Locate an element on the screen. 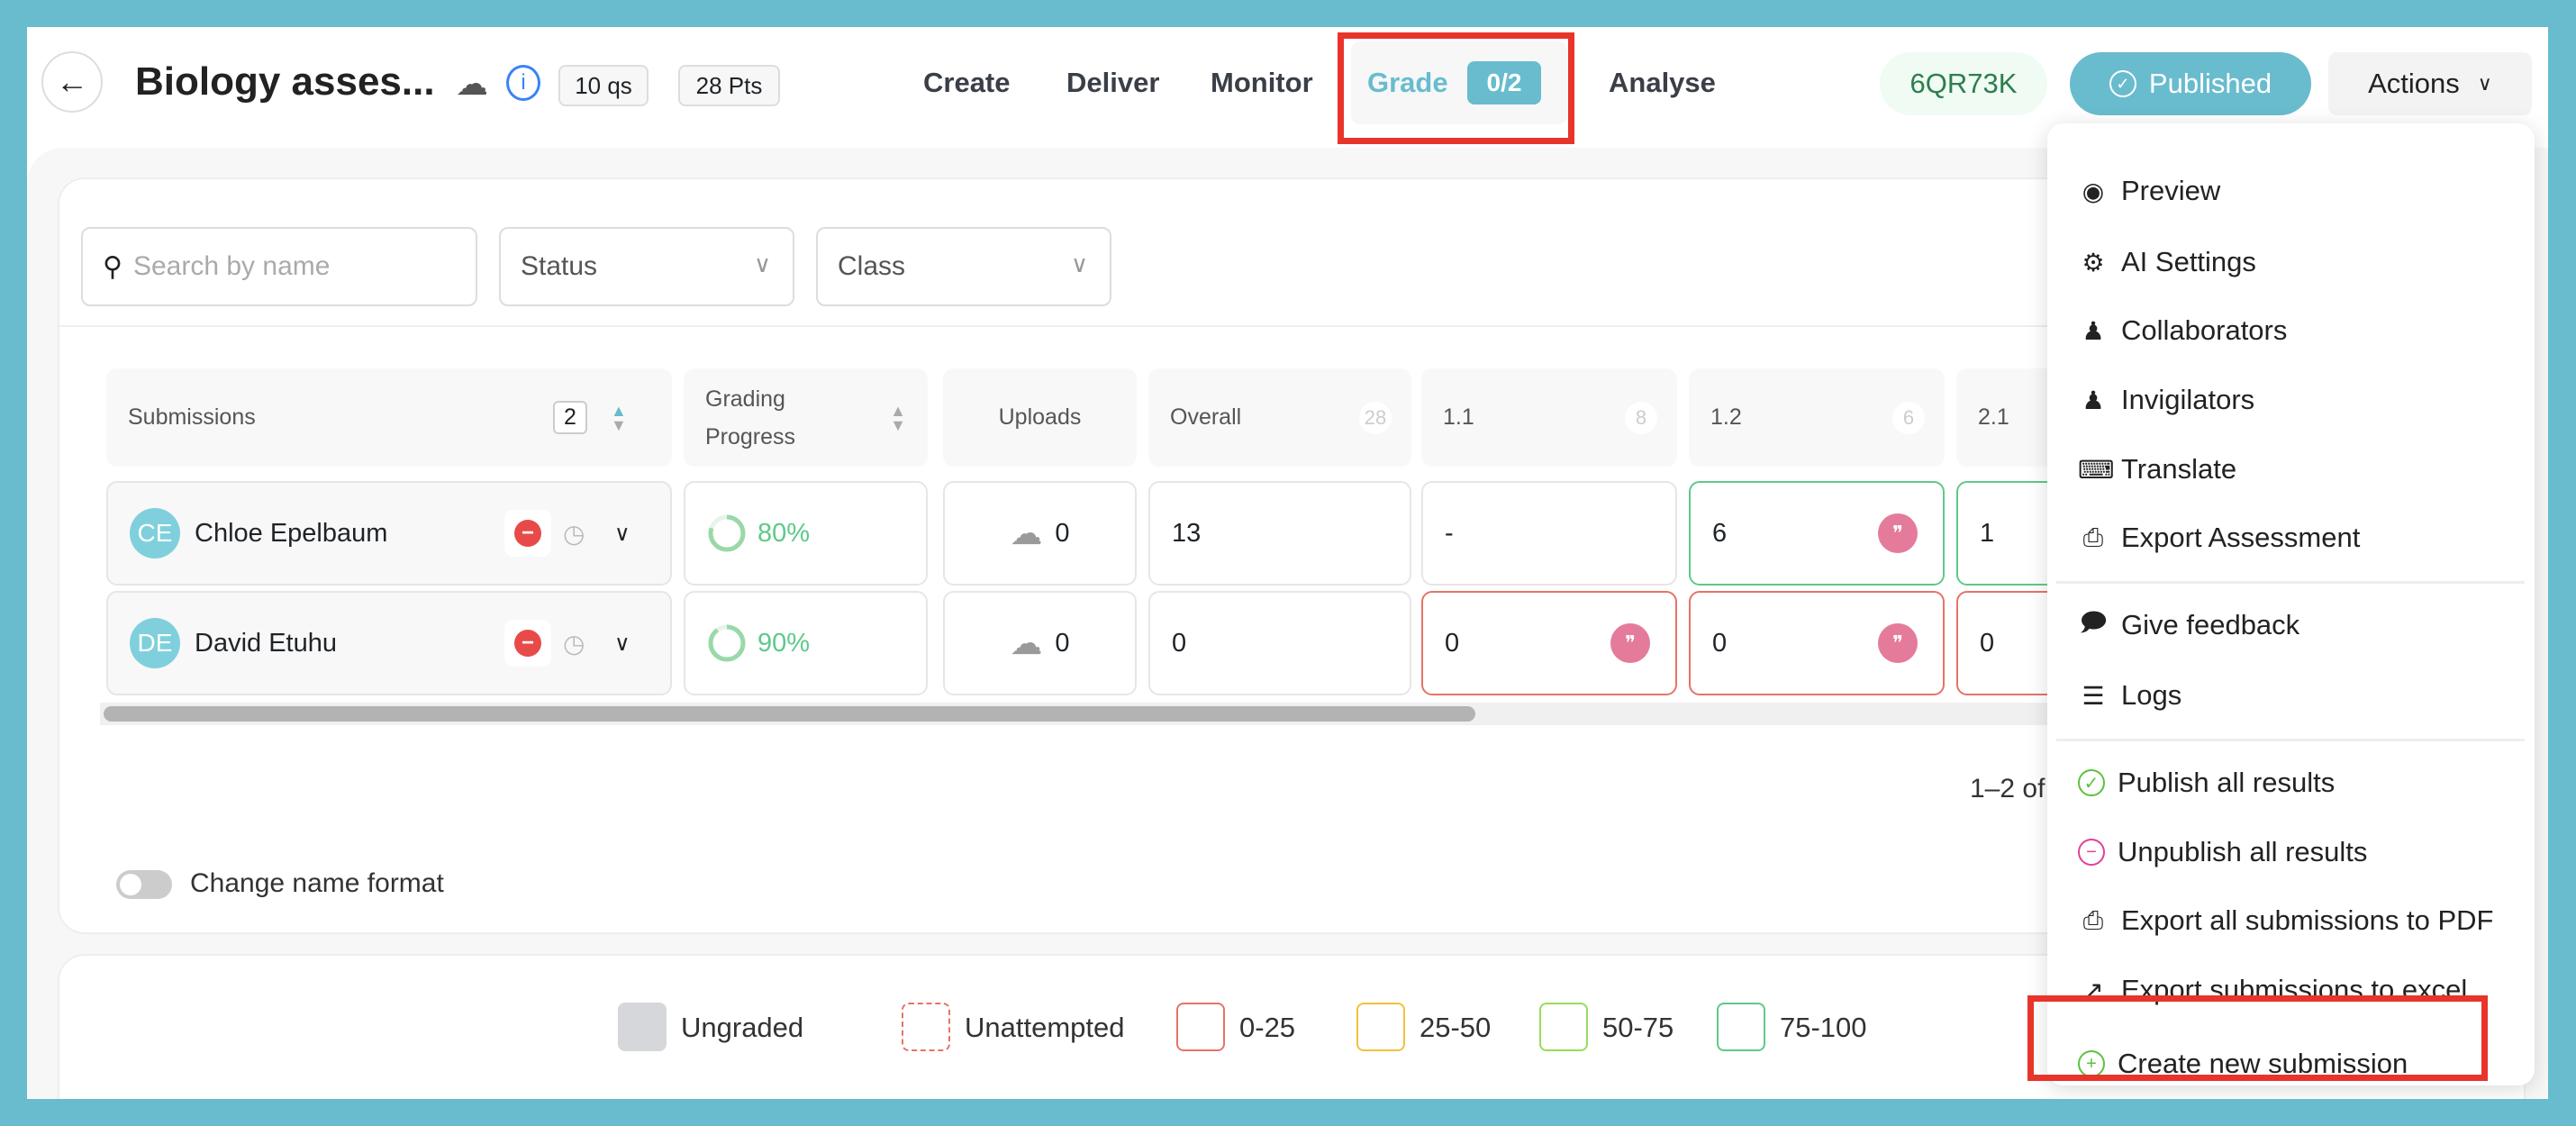 This screenshot has height=1126, width=2576. menu-item: 🗩 Give feedback is located at coordinates (2291, 625).